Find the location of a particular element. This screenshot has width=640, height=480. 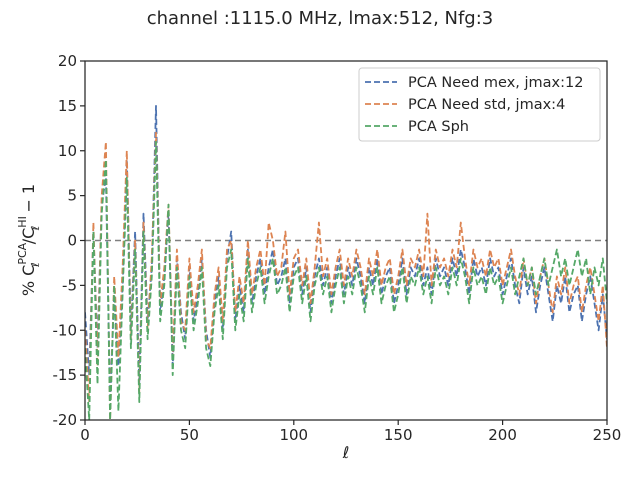

y-axis-label-sub-den: ℓ is located at coordinates (35, 229).